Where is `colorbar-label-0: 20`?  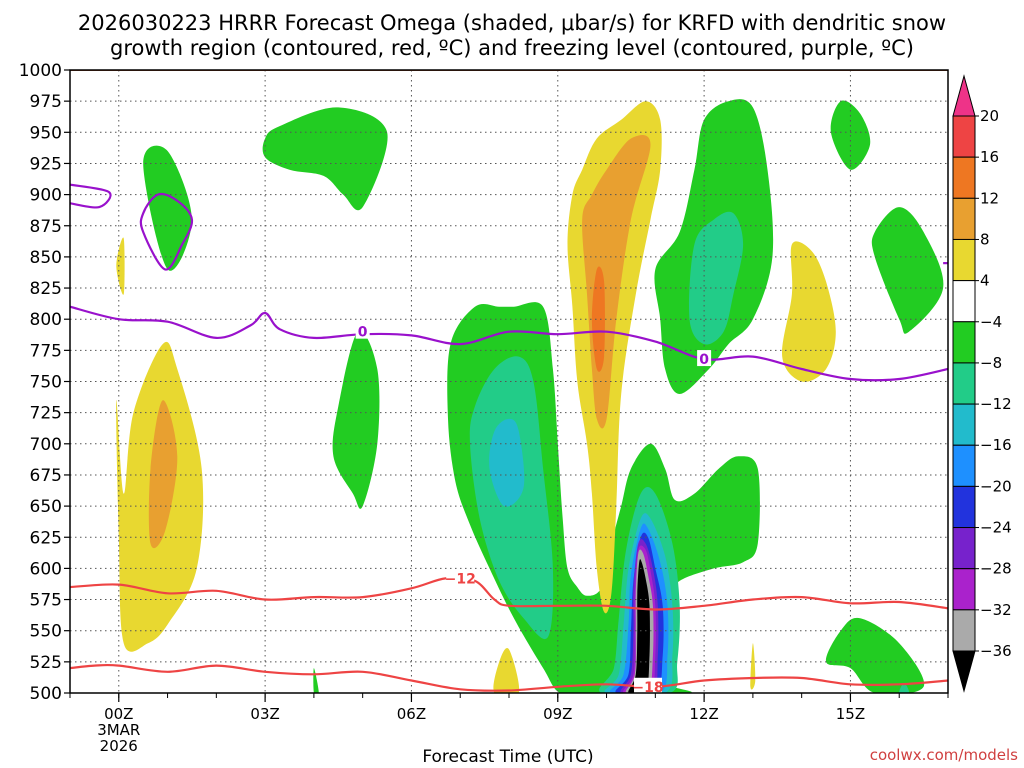
colorbar-label-0: 20 is located at coordinates (989, 116).